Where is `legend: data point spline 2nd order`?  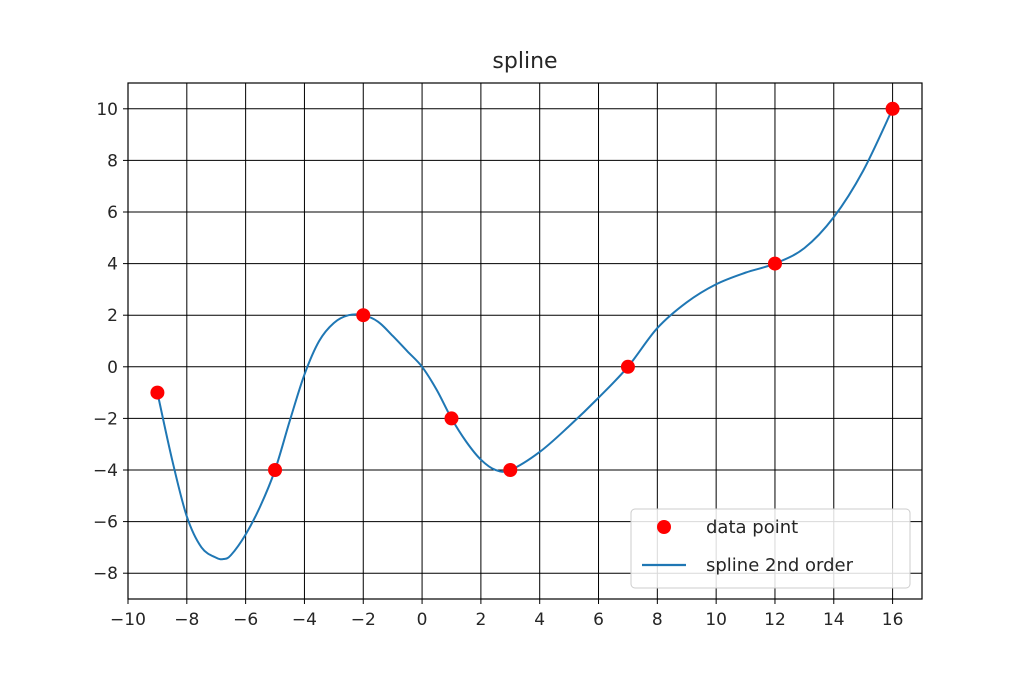
legend: data point spline 2nd order is located at coordinates (770, 548).